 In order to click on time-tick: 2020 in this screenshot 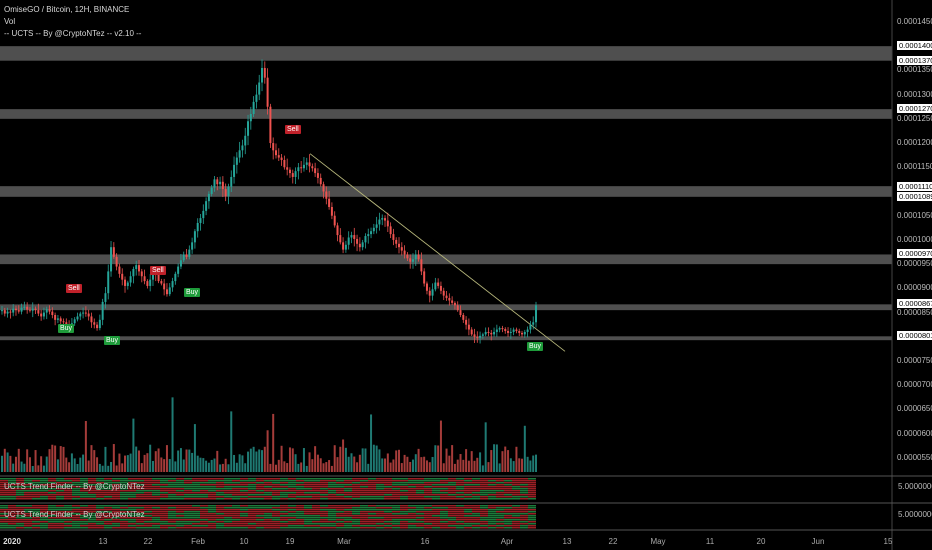, I will do `click(12, 541)`.